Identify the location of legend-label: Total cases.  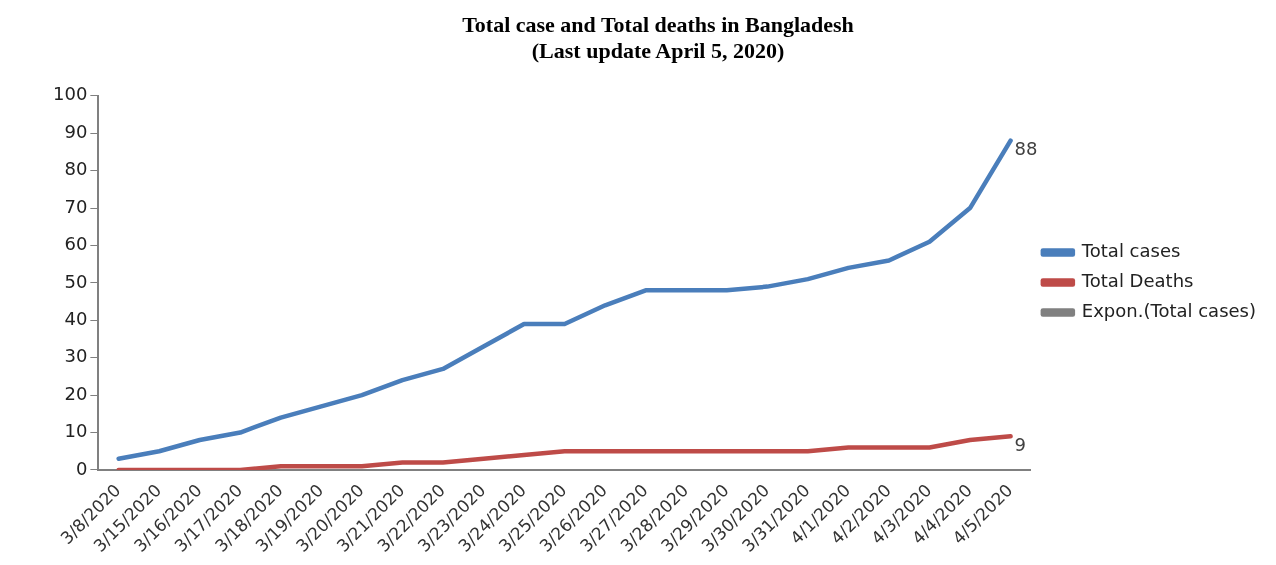
(1130, 251).